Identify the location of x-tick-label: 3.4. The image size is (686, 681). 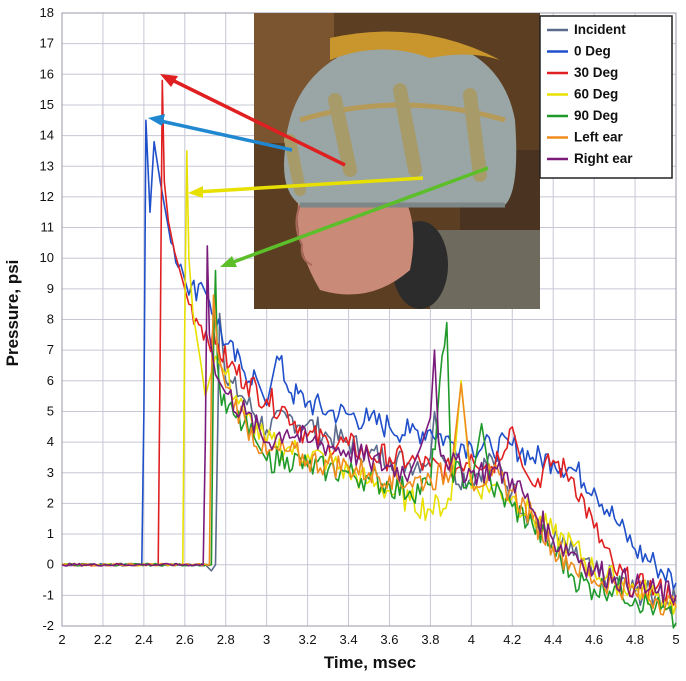
(348, 639).